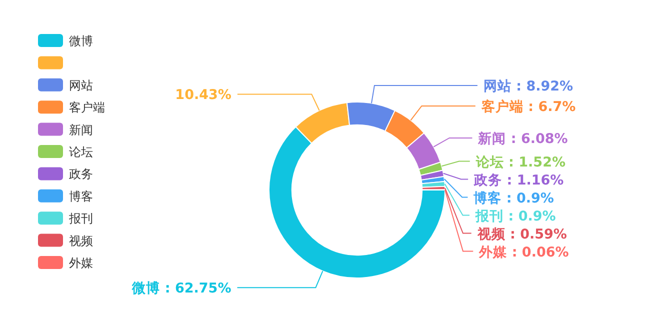 This screenshot has height=328, width=650. What do you see at coordinates (87, 107) in the screenshot?
I see `legend-label: 客户端` at bounding box center [87, 107].